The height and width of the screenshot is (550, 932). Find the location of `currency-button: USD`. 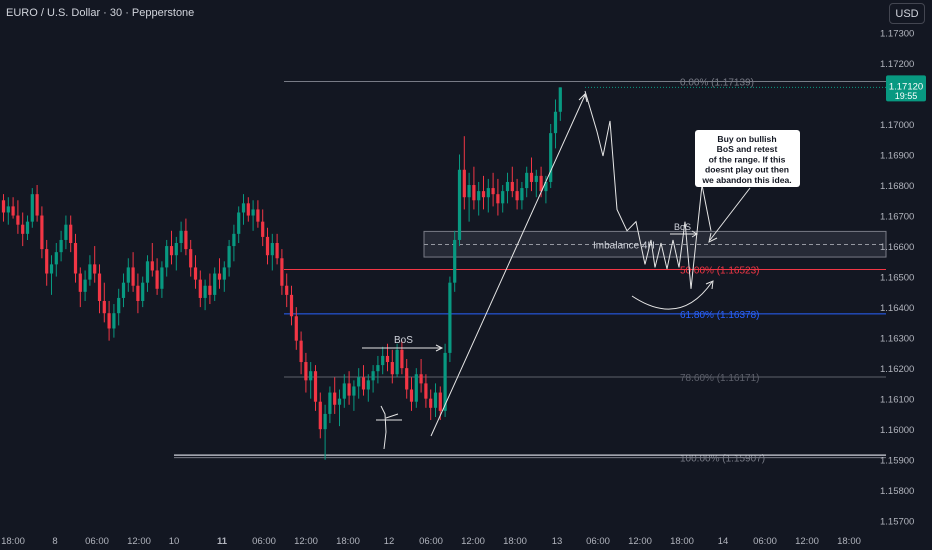

currency-button: USD is located at coordinates (907, 13).